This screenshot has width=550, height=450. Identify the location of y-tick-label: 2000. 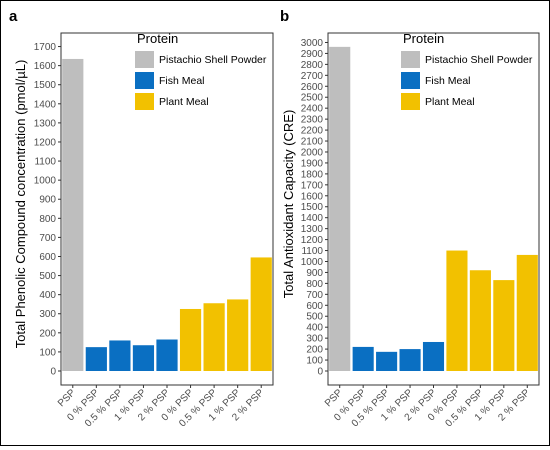
(312, 152).